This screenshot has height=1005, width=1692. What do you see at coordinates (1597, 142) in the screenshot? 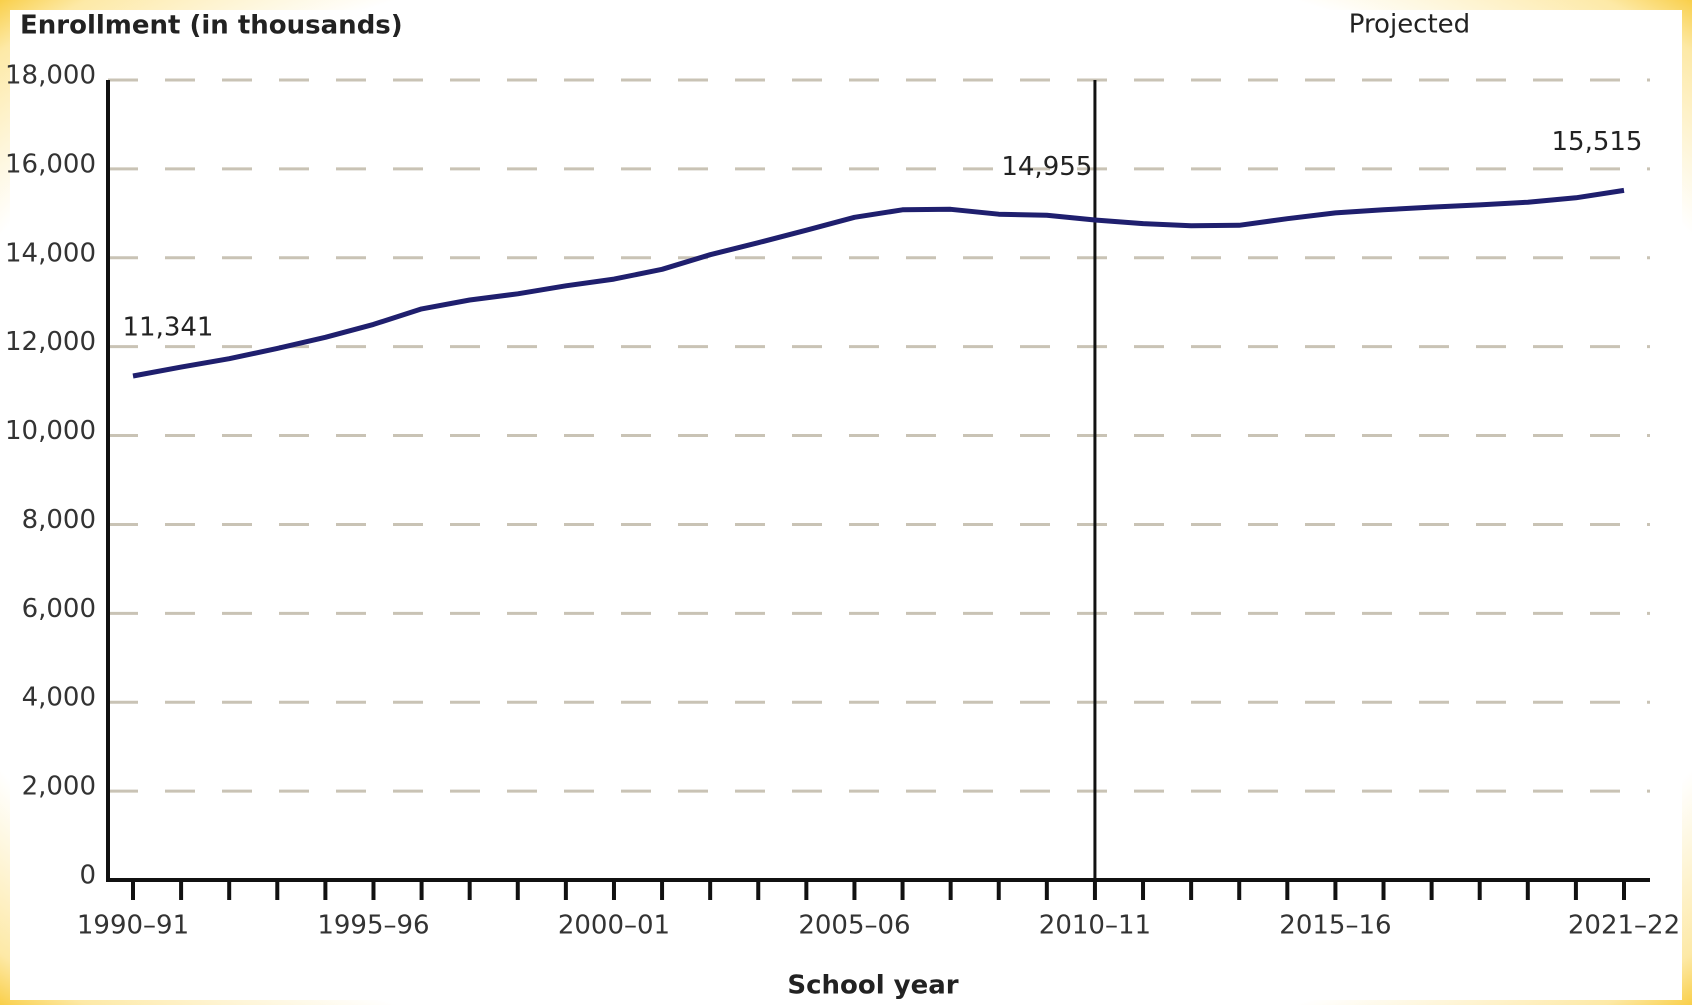
I see `data-label: 15,515` at bounding box center [1597, 142].